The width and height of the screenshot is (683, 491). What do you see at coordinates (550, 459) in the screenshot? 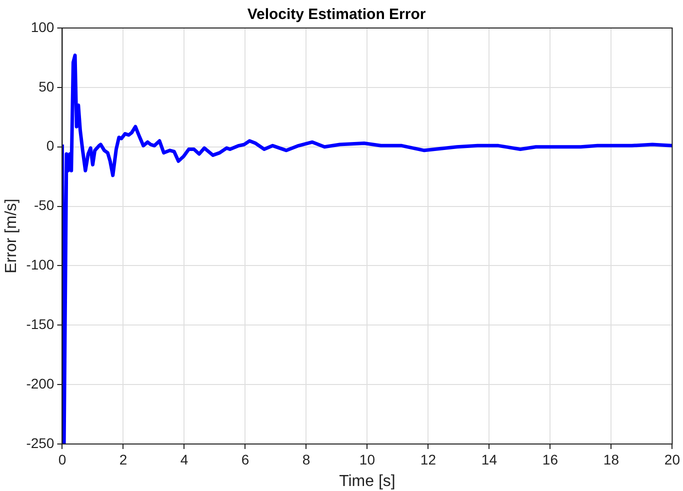
I see `x-tick-label: 16` at bounding box center [550, 459].